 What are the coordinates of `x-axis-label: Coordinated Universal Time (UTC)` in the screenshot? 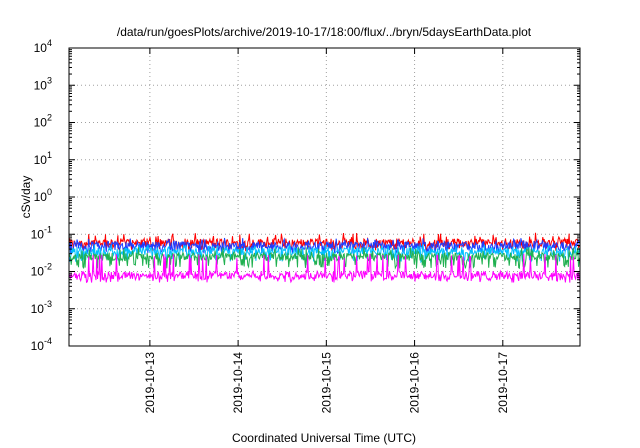 It's located at (324, 438).